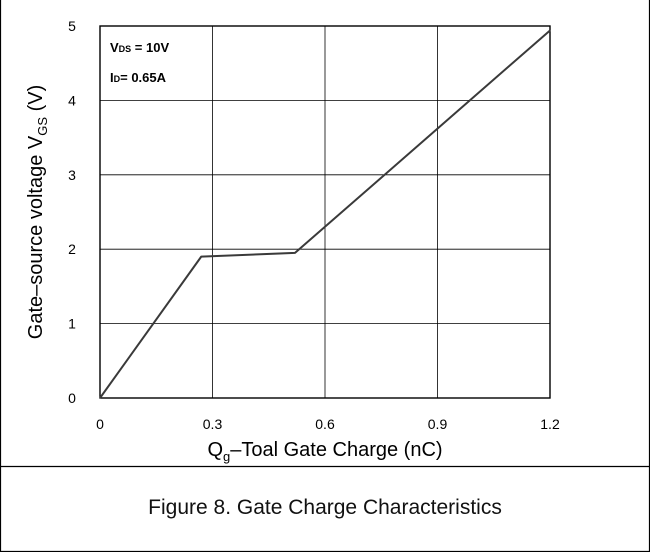 Image resolution: width=650 pixels, height=552 pixels. I want to click on x-tick-label: 0.3, so click(213, 424).